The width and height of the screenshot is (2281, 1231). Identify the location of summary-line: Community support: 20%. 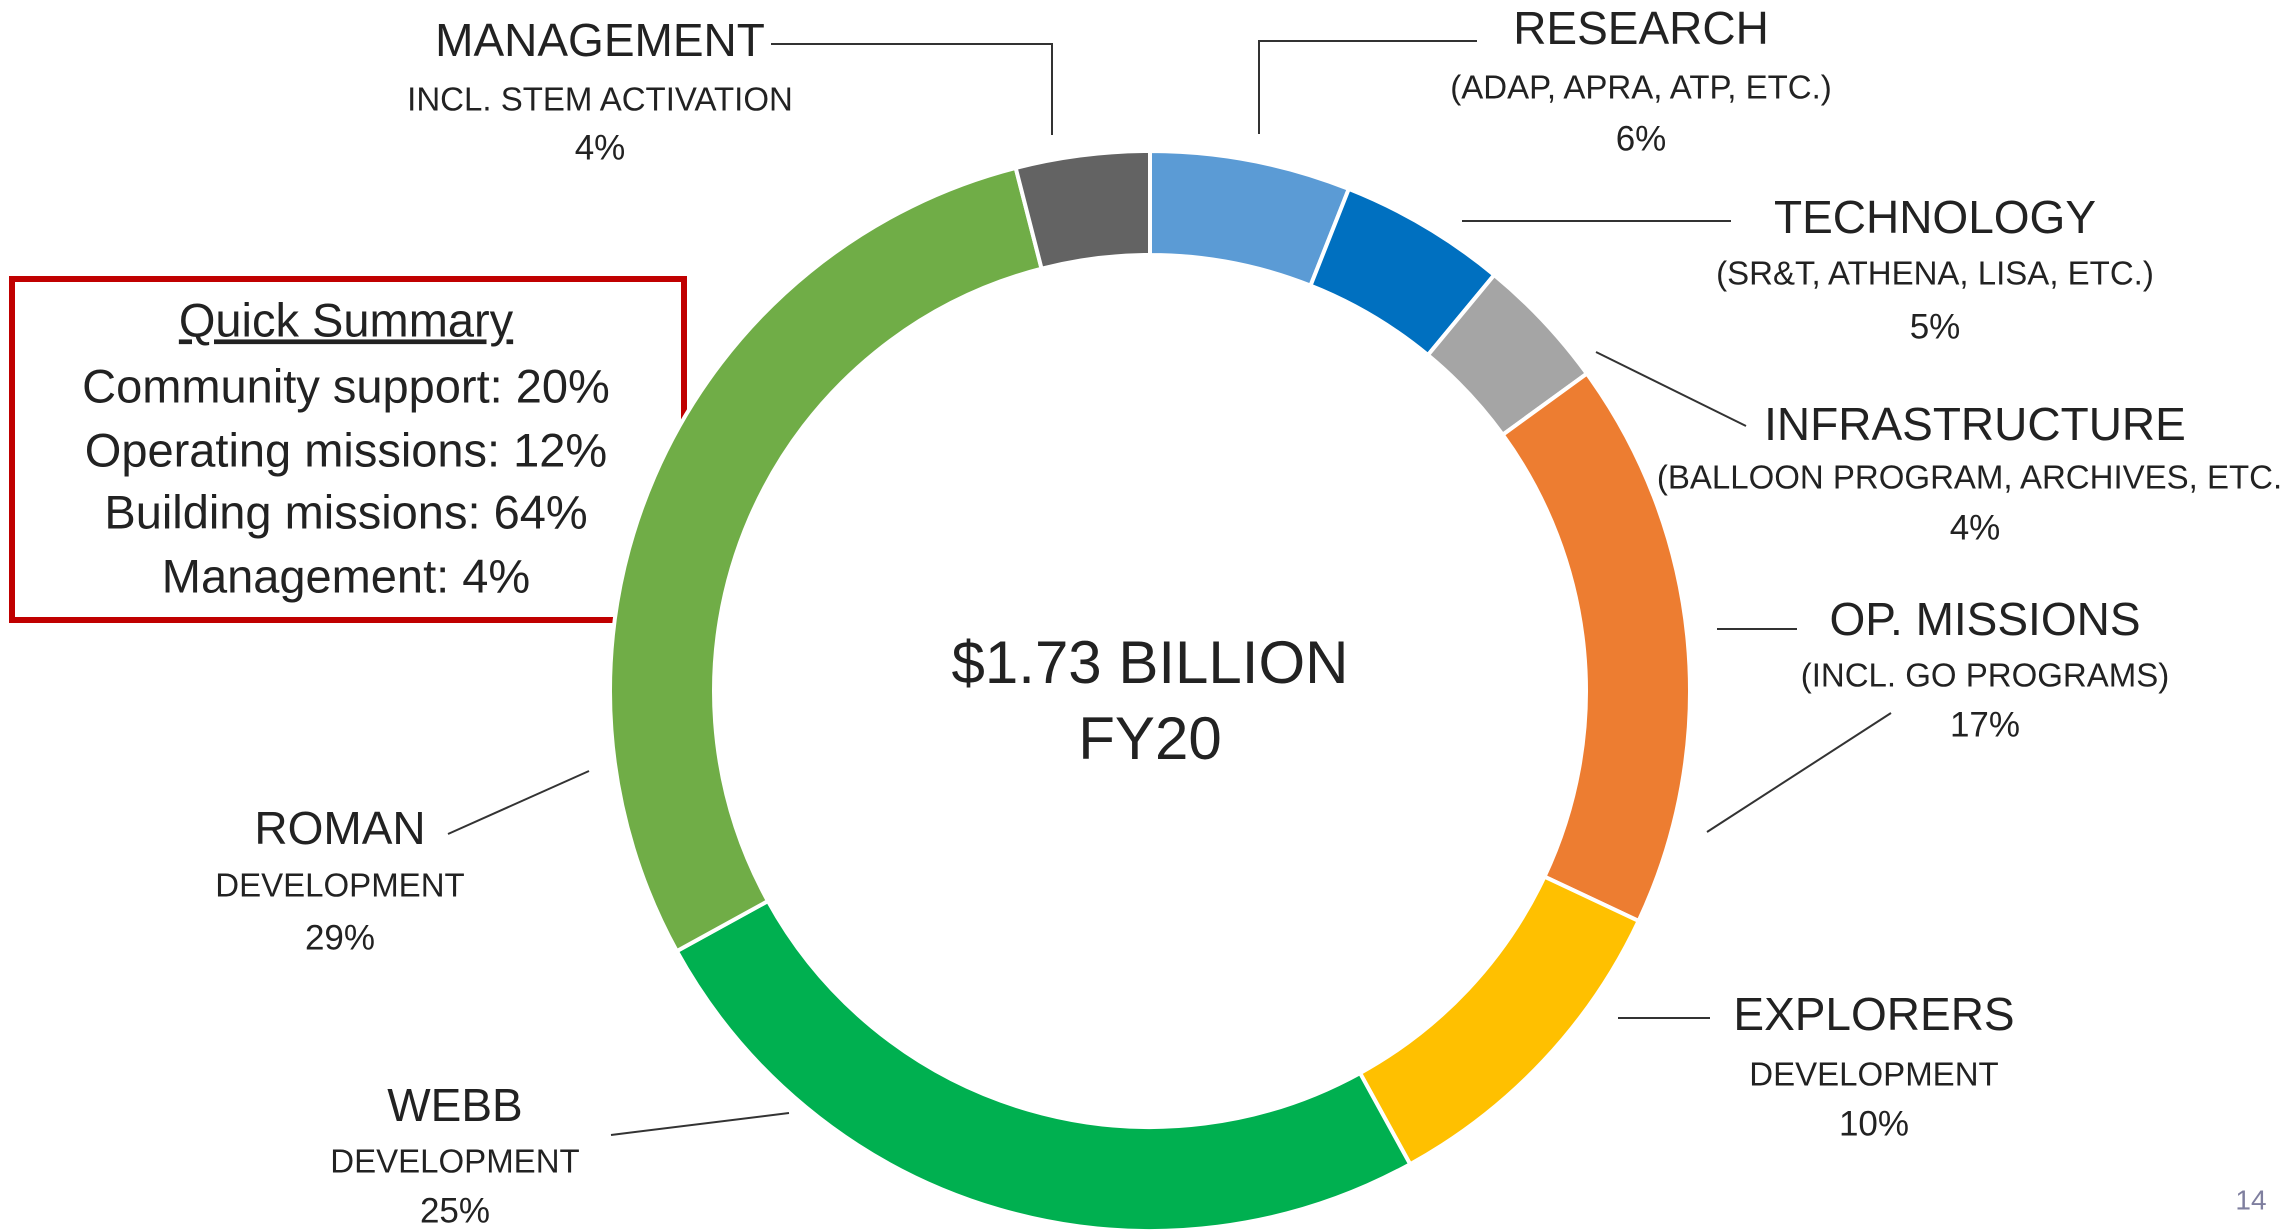
(346, 385).